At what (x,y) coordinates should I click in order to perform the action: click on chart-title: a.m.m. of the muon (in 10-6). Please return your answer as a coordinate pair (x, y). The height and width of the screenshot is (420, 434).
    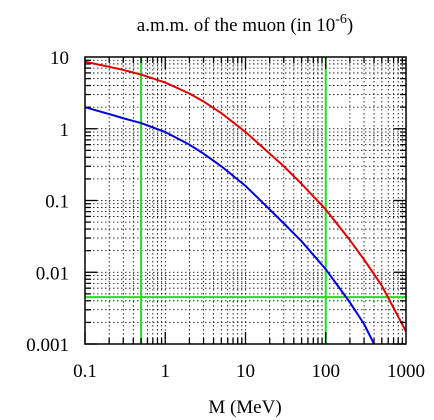
    Looking at the image, I should click on (245, 24).